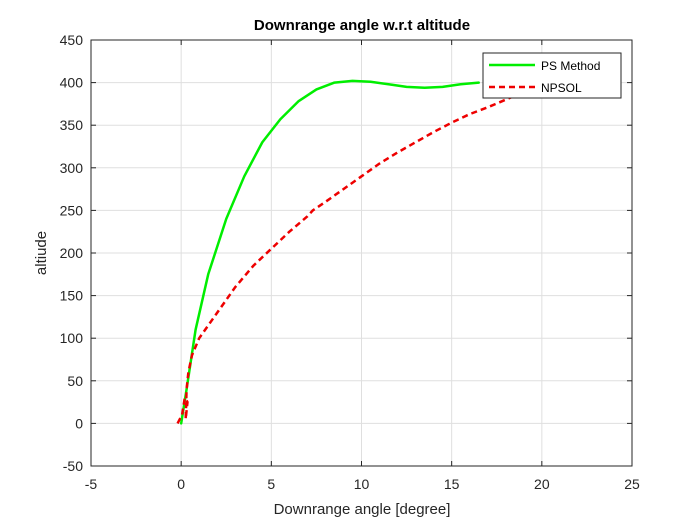 The image size is (700, 525). I want to click on x-tick-label-5: 20, so click(542, 484).